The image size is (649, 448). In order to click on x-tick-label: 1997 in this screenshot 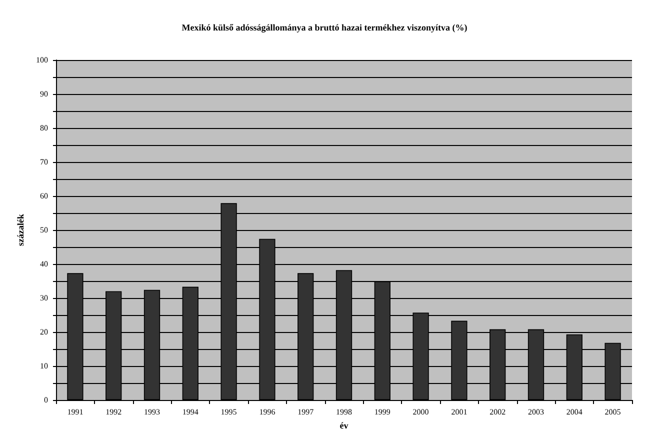, I will do `click(306, 412)`.